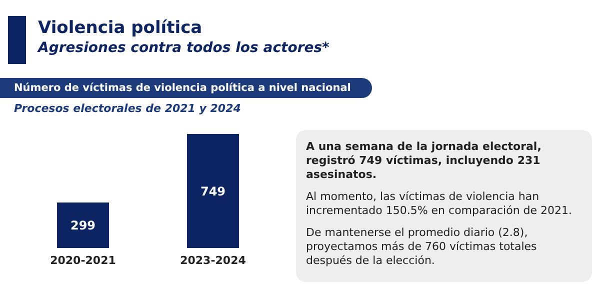 The height and width of the screenshot is (287, 600). I want to click on x-tick-label: 2023-2024, so click(213, 260).